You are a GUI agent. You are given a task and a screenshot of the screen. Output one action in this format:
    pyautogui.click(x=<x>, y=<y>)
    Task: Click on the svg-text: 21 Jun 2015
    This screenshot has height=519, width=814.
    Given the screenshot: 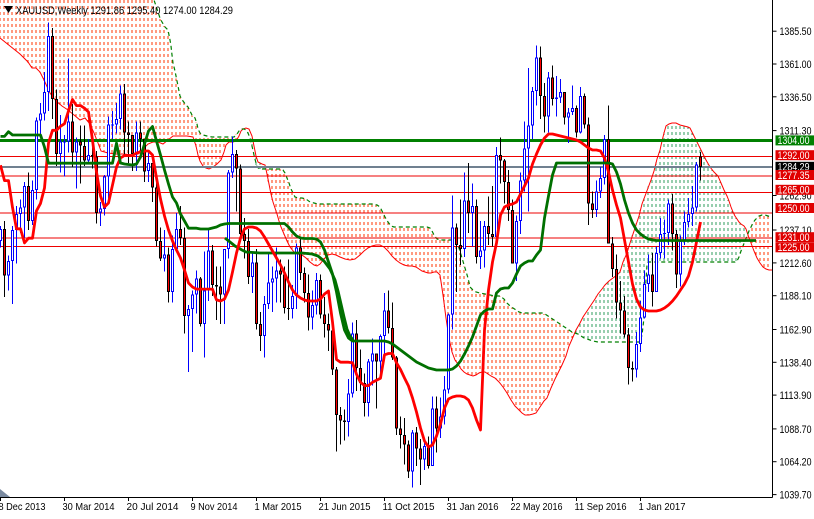 What is the action you would take?
    pyautogui.click(x=345, y=507)
    